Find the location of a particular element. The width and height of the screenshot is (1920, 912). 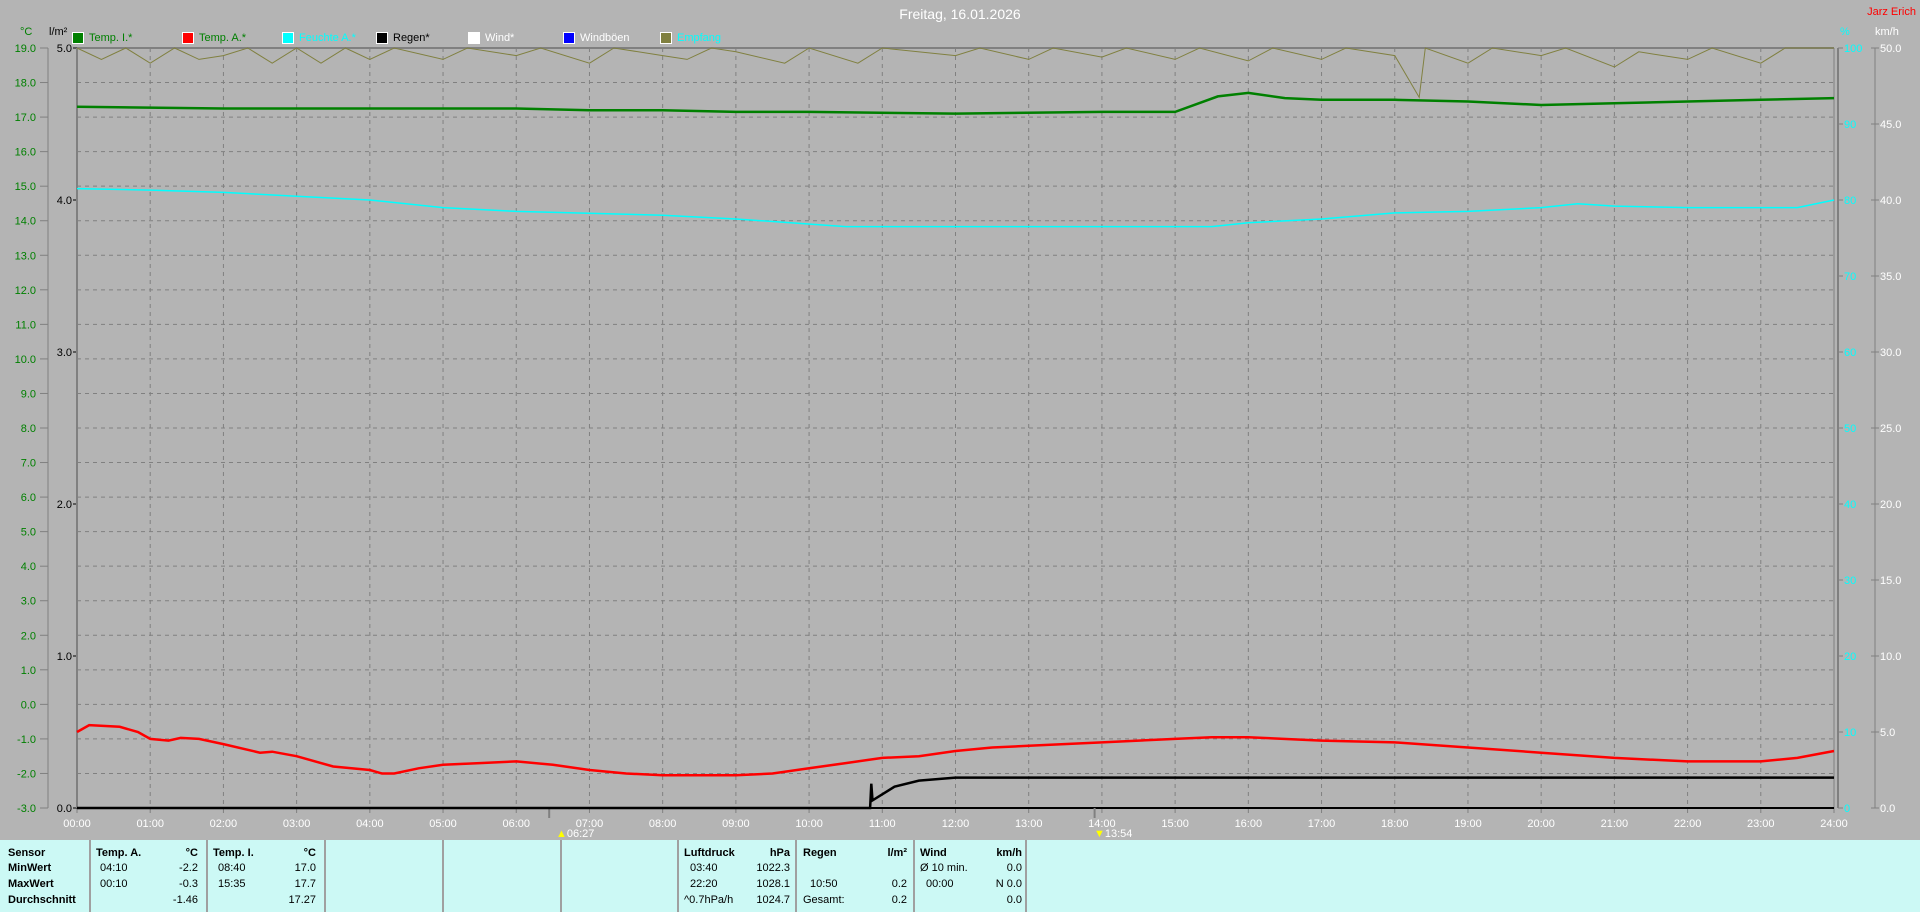

rain-unit-label: l/m² is located at coordinates (58, 32).